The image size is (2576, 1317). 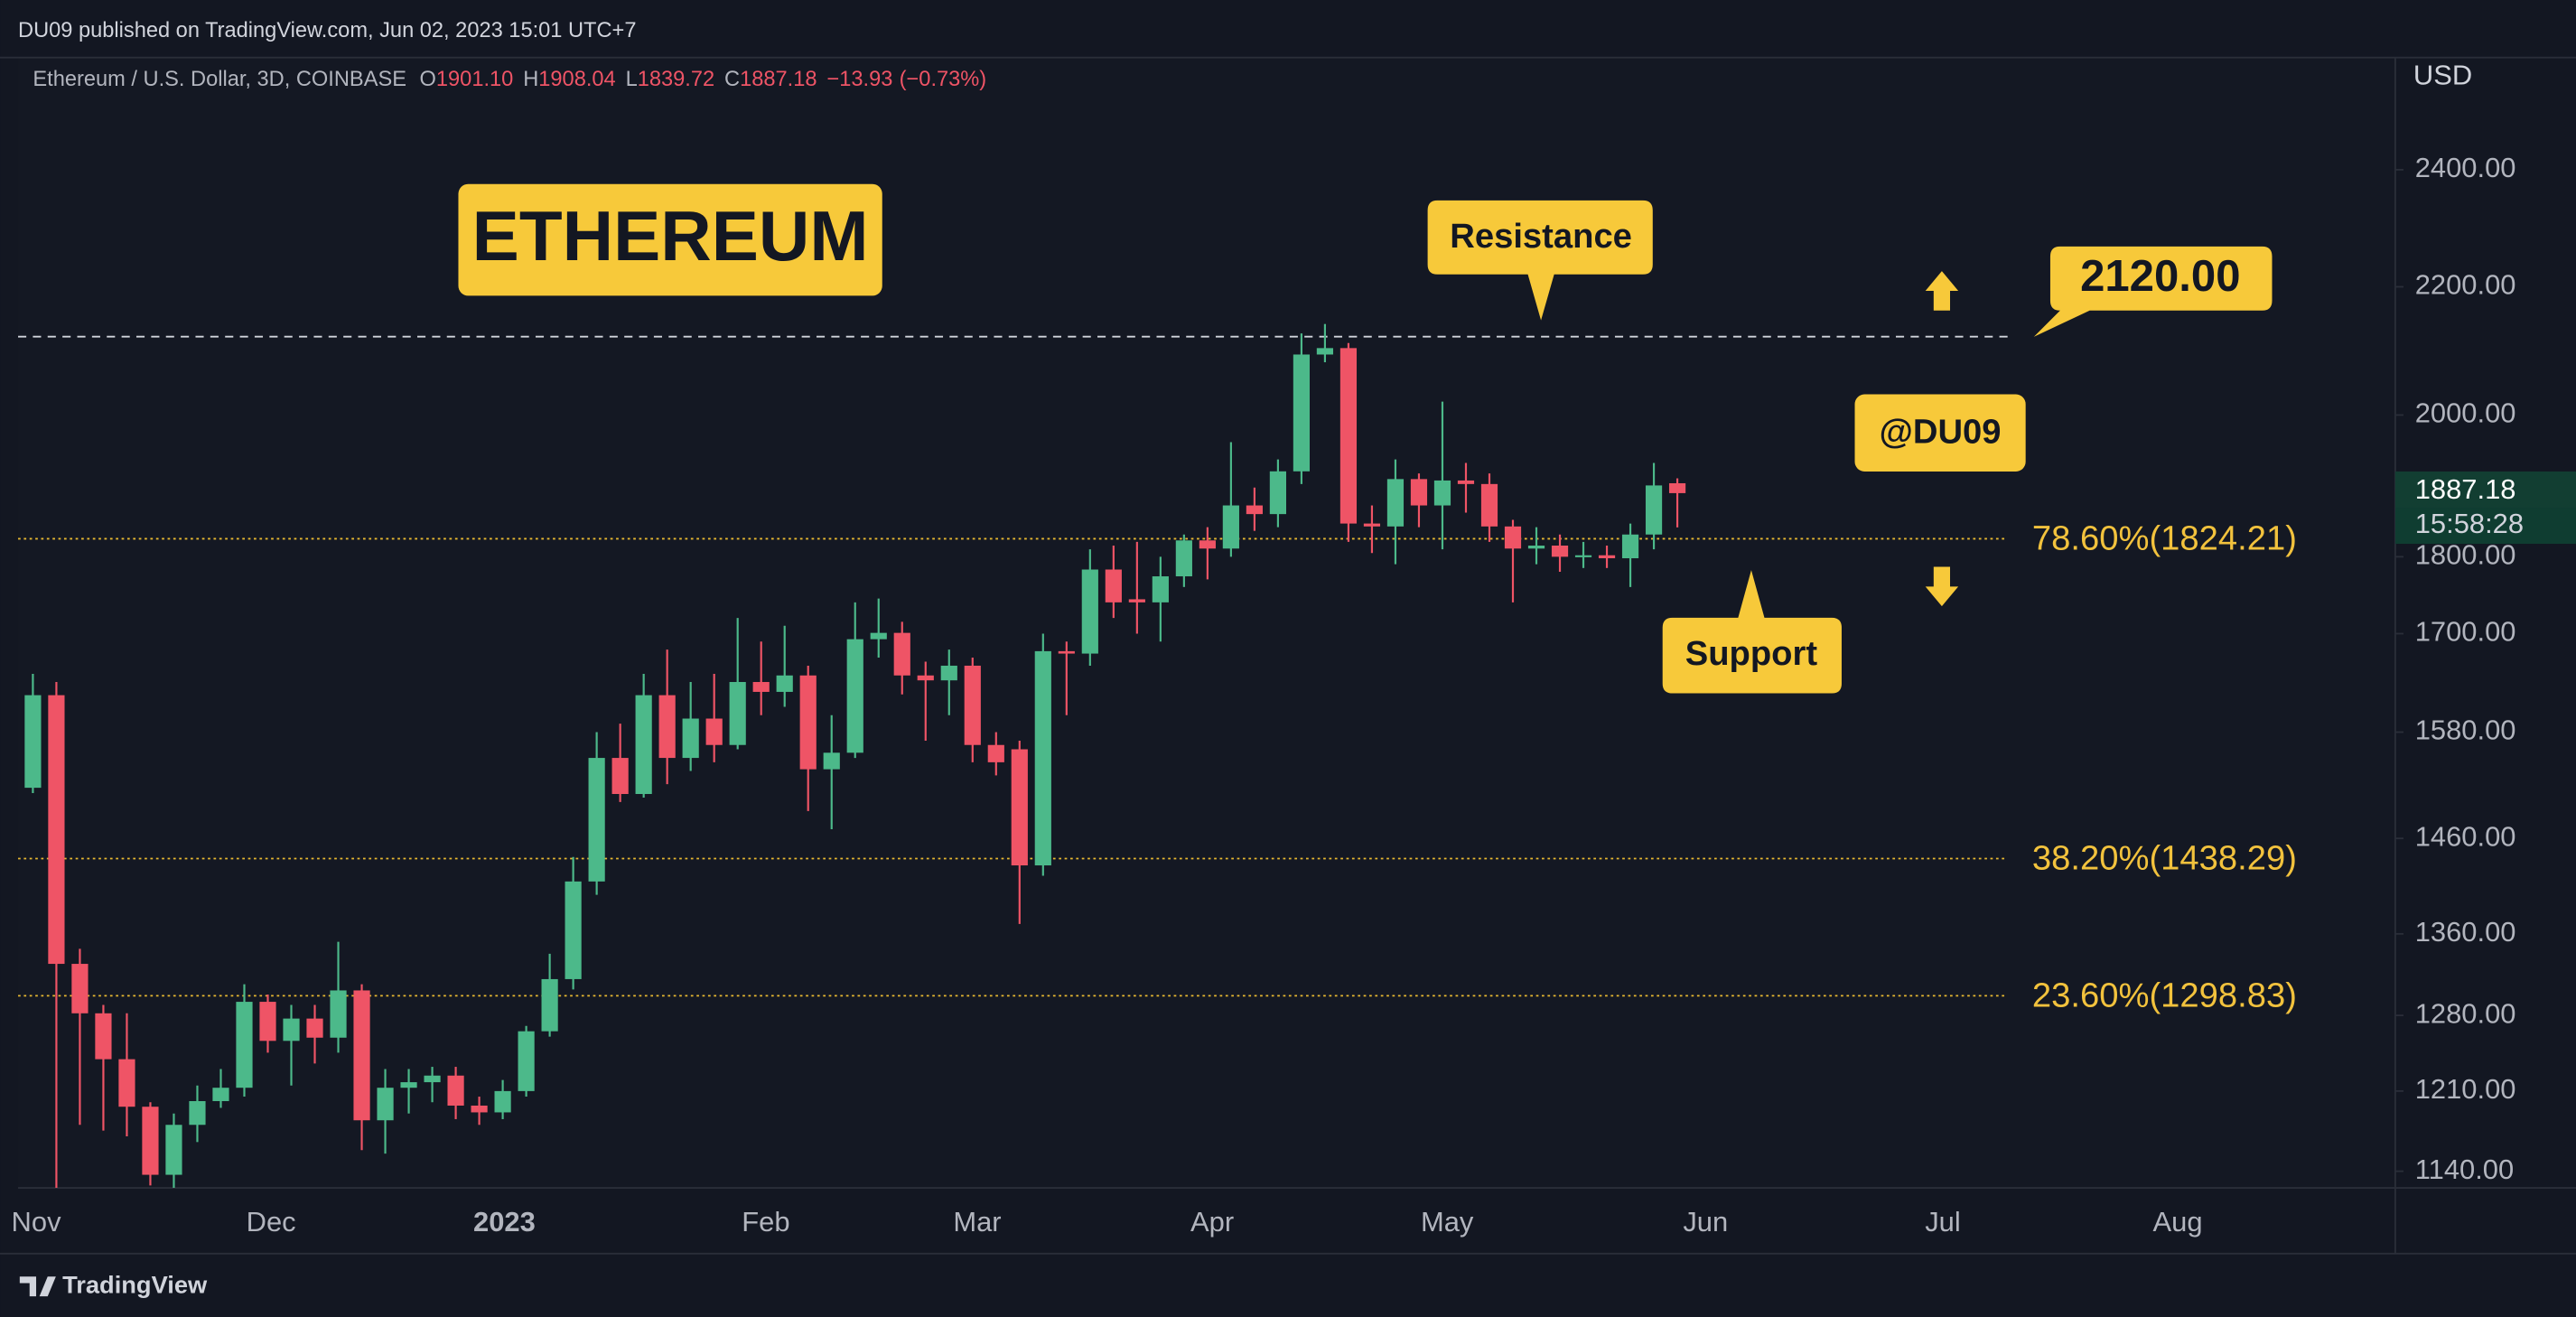 What do you see at coordinates (2485, 491) in the screenshot?
I see `last-price-badge-top` at bounding box center [2485, 491].